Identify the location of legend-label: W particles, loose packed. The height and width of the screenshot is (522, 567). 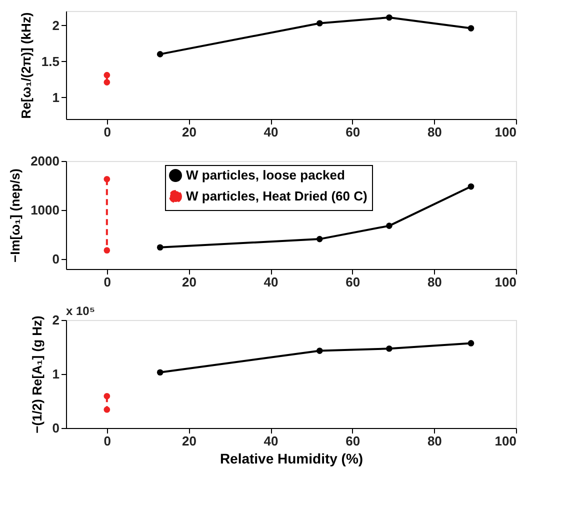
(266, 175).